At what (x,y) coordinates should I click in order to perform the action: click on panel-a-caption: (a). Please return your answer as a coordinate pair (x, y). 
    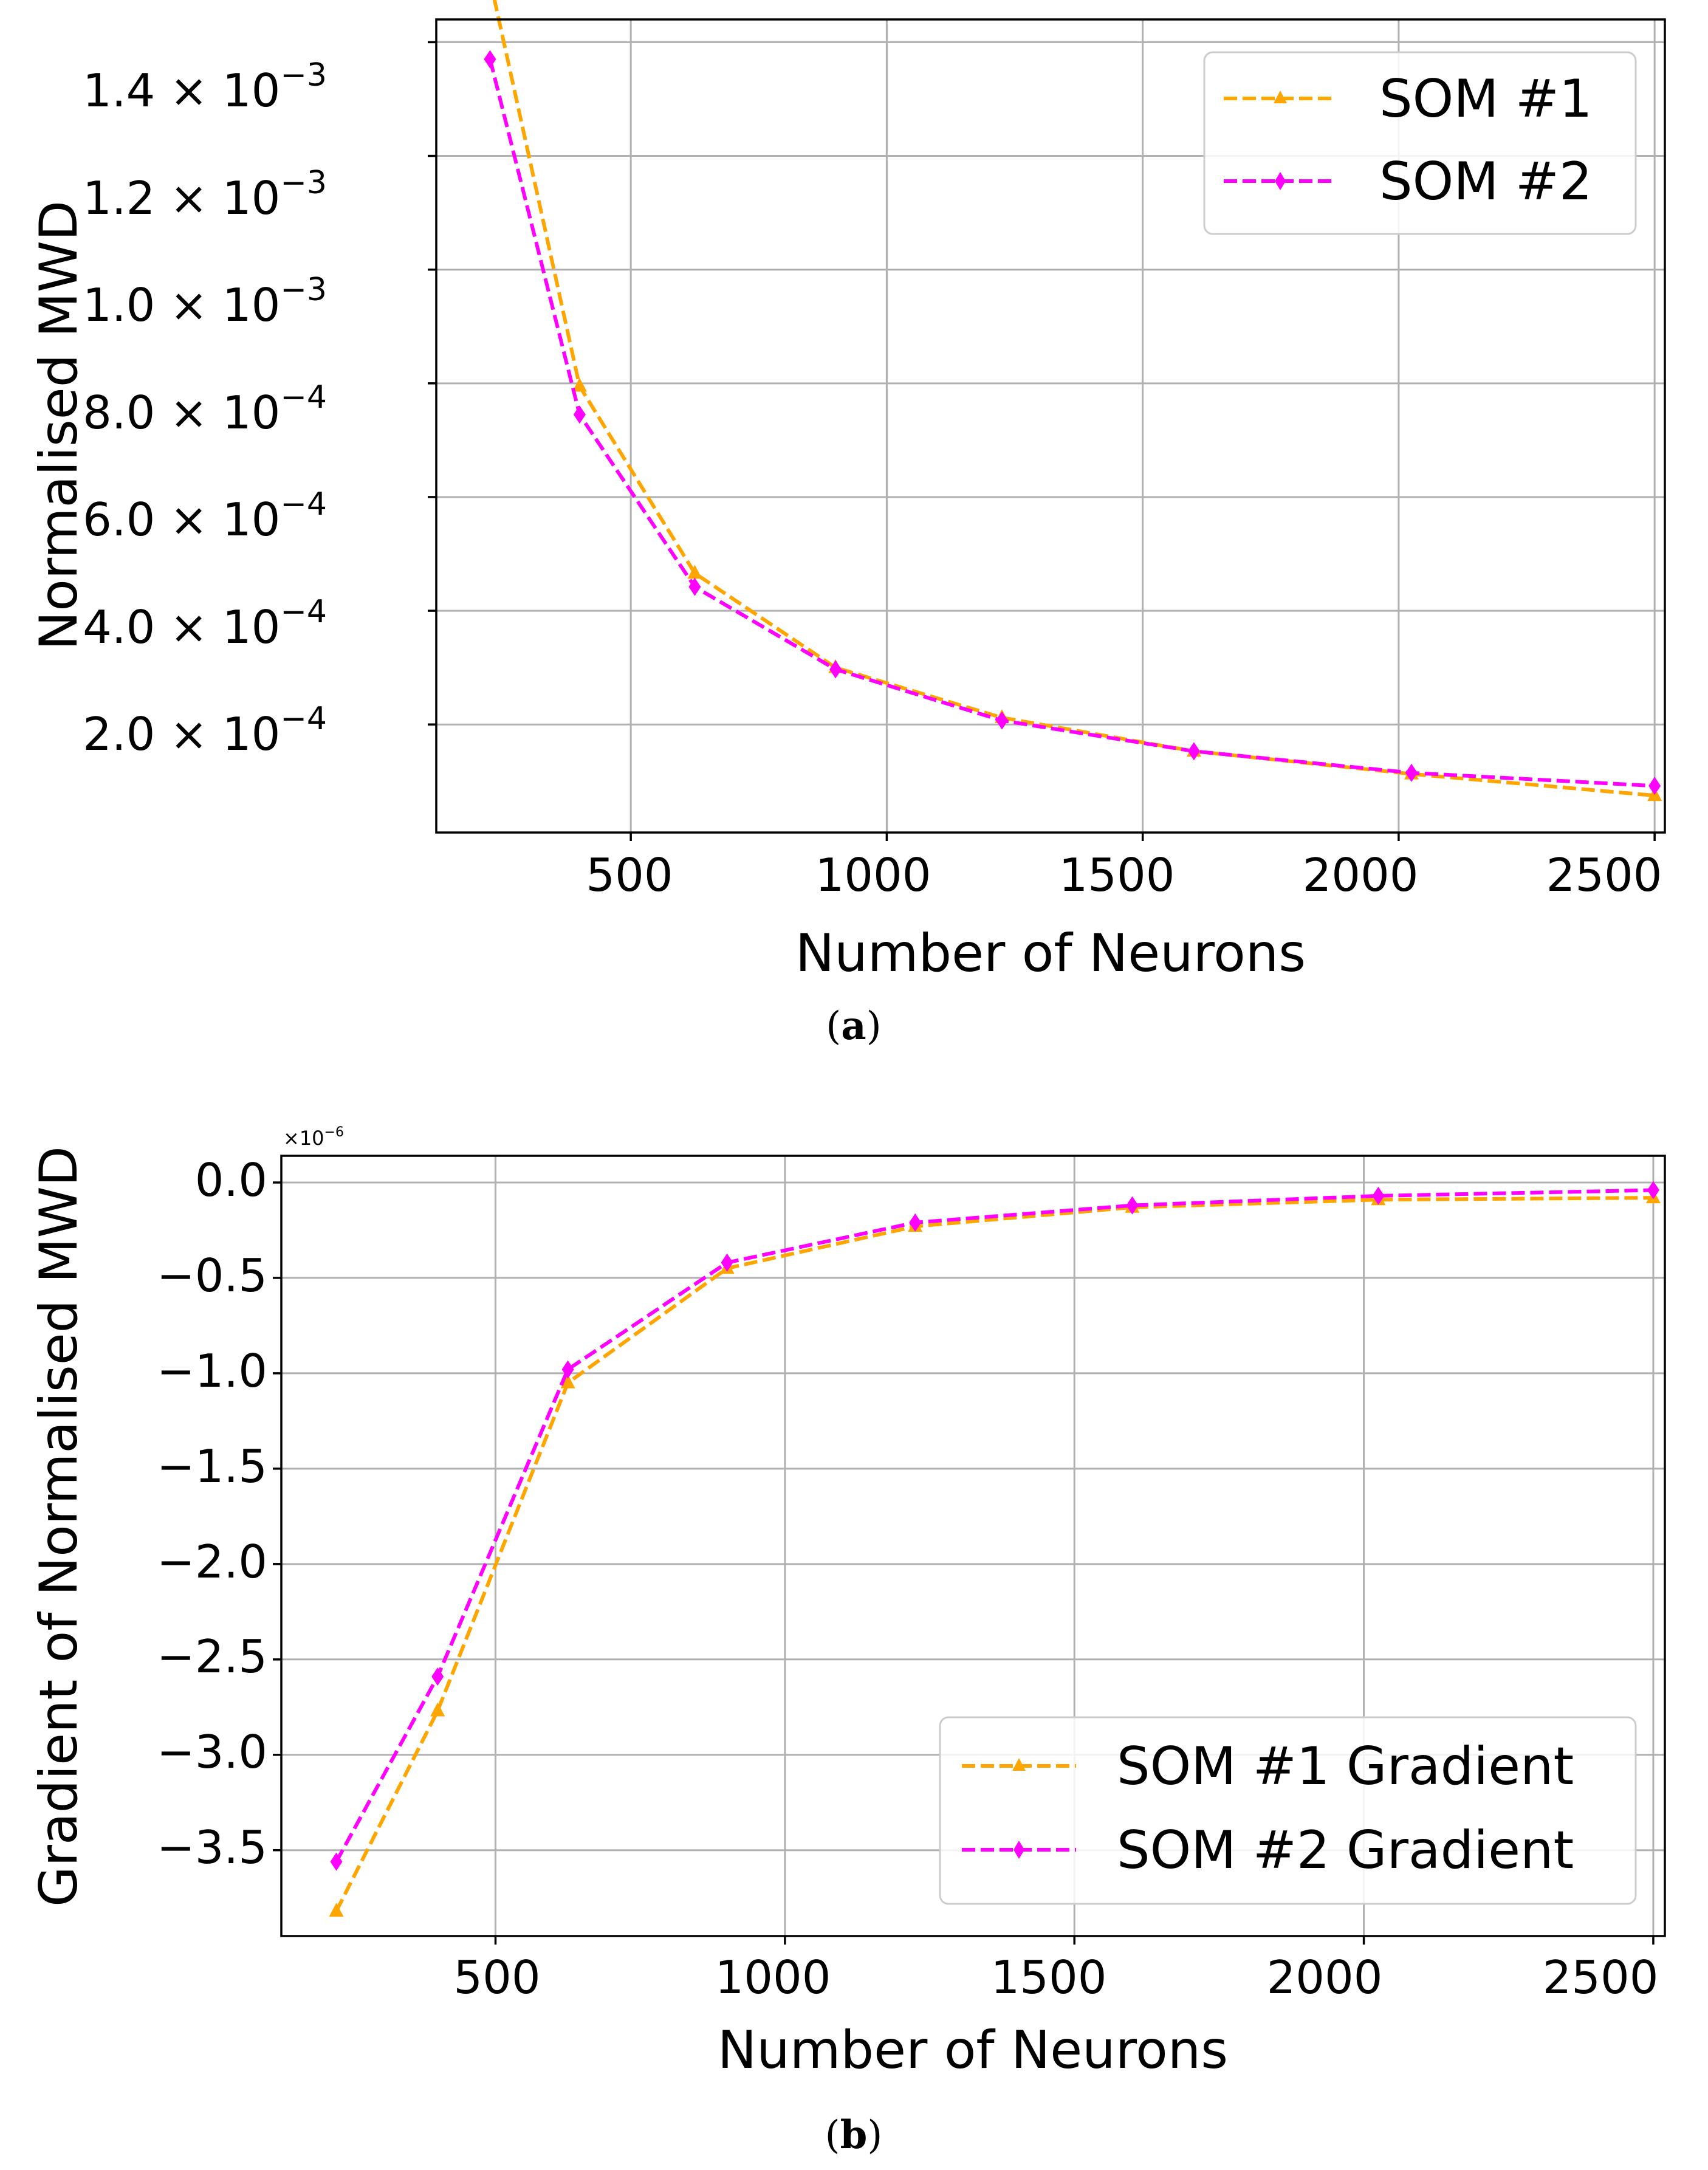
    Looking at the image, I should click on (853, 1026).